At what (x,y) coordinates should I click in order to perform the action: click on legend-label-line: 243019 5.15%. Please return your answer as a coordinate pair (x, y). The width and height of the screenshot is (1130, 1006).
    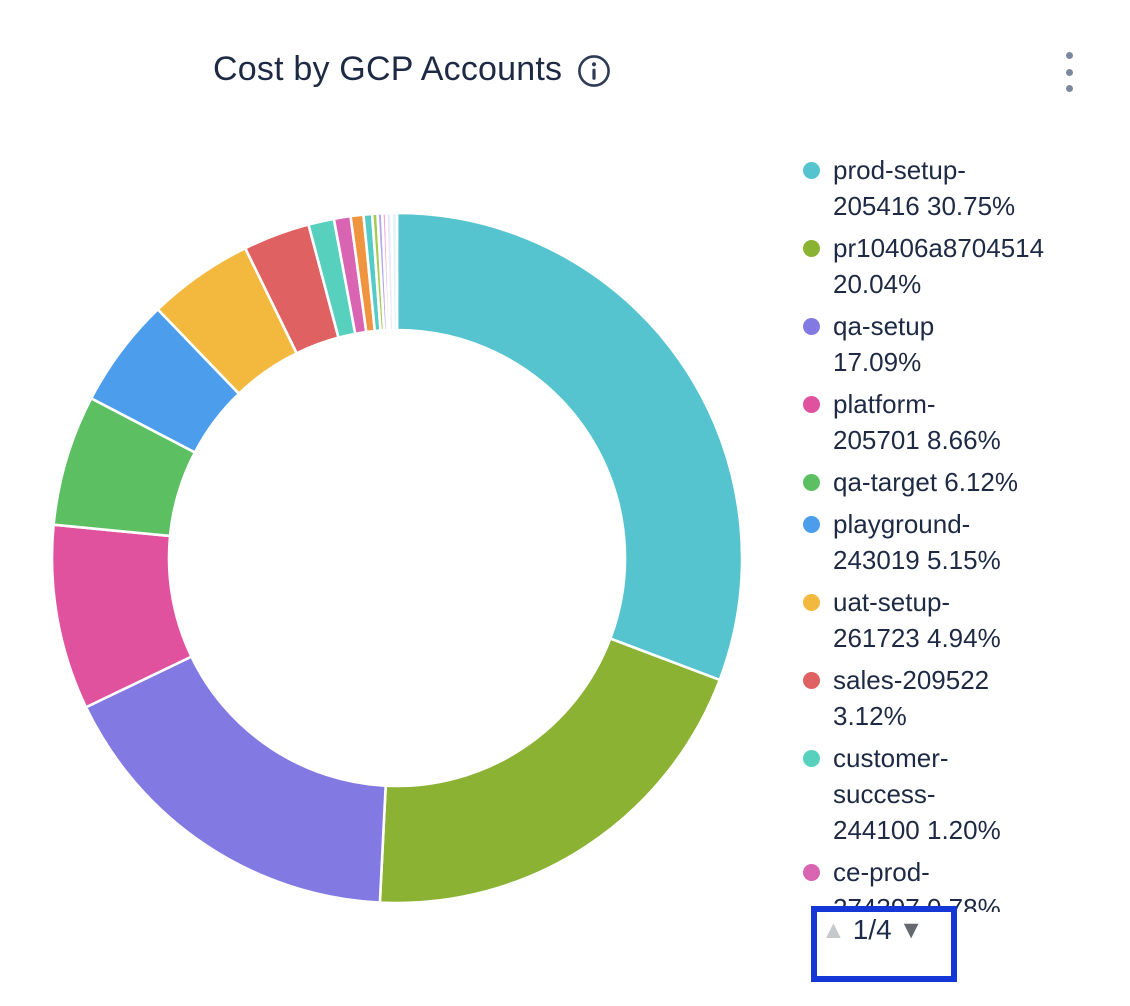
    Looking at the image, I should click on (917, 560).